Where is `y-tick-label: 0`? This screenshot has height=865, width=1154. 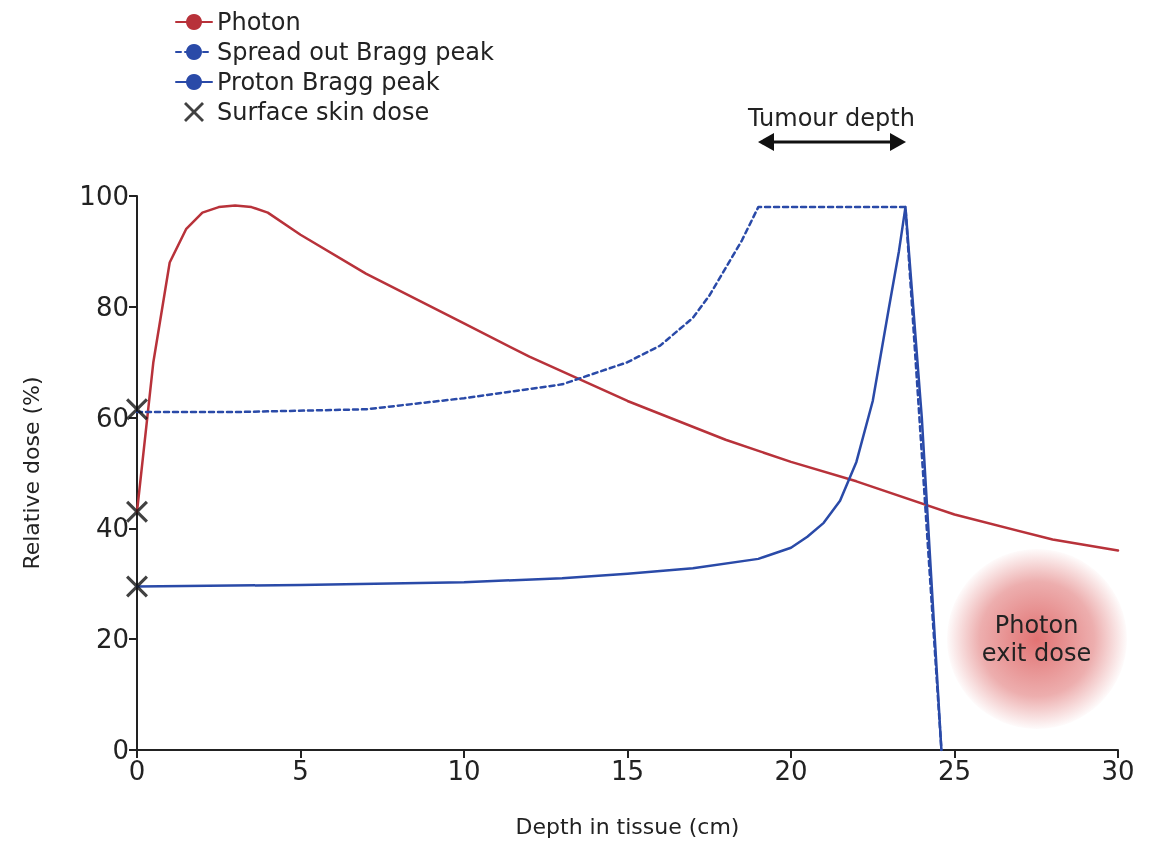 y-tick-label: 0 is located at coordinates (120, 750).